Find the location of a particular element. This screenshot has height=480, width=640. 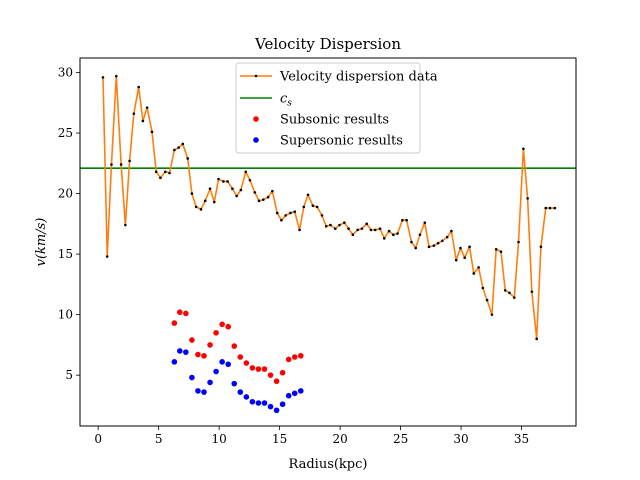

x-tick-label: 25 is located at coordinates (400, 439).